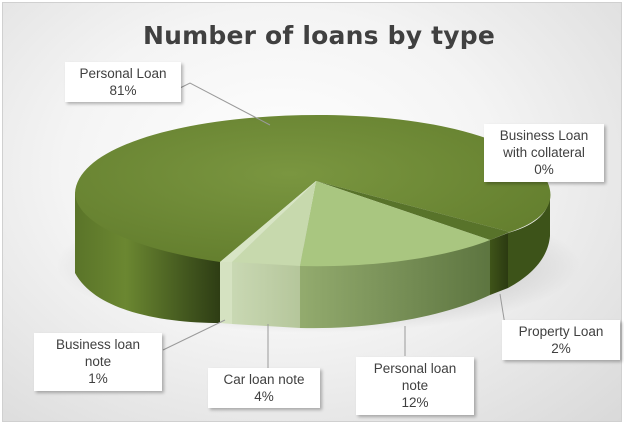 This screenshot has height=424, width=624. Describe the element at coordinates (226, 283) in the screenshot. I see `pie-side-business-loan-note` at that location.